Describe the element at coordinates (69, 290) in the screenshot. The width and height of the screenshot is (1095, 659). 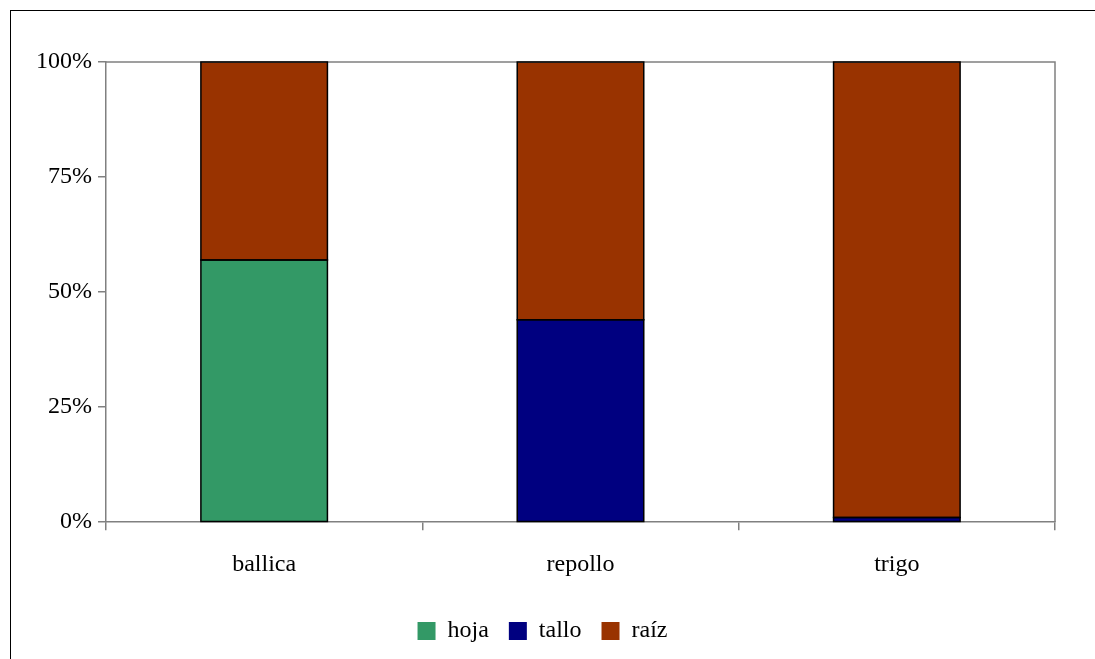
I see `y-tick-label: 50%` at that location.